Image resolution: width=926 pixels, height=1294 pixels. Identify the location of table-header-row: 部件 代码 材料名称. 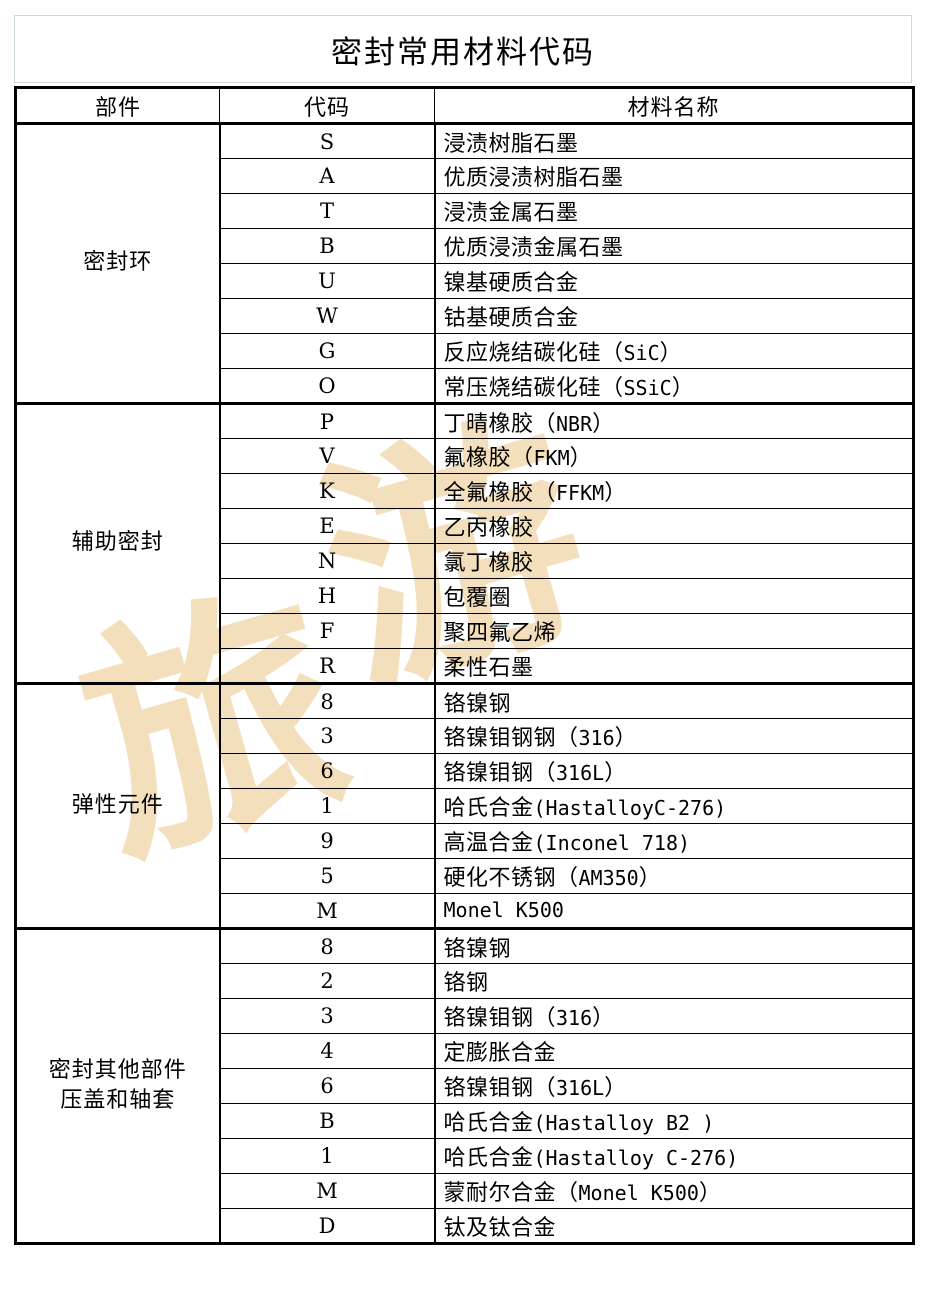
(464, 106).